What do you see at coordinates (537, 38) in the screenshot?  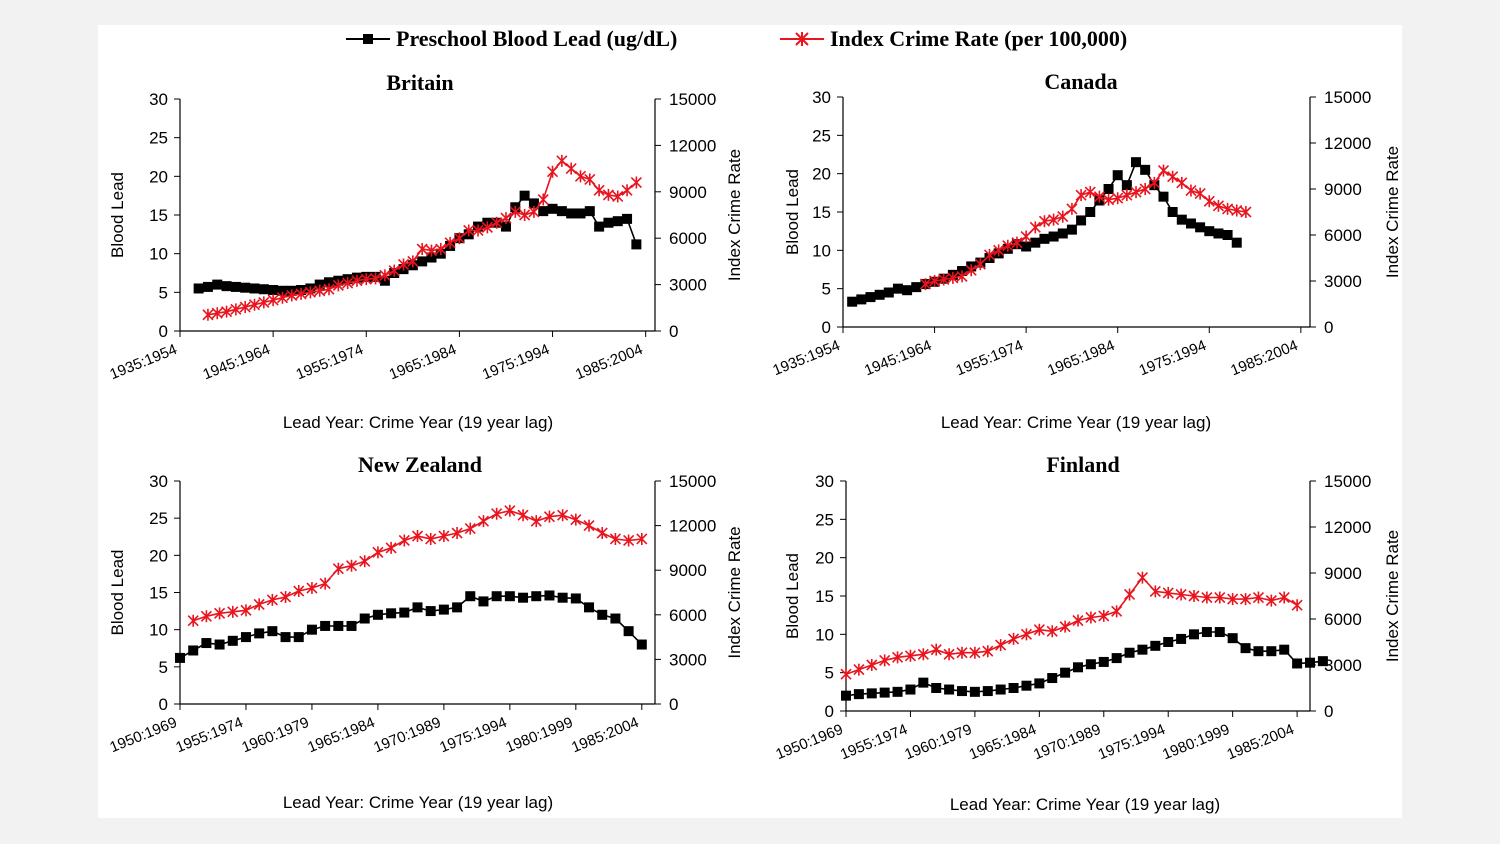 I see `legend-lead-label: Preschool Blood Lead (ug/dL)` at bounding box center [537, 38].